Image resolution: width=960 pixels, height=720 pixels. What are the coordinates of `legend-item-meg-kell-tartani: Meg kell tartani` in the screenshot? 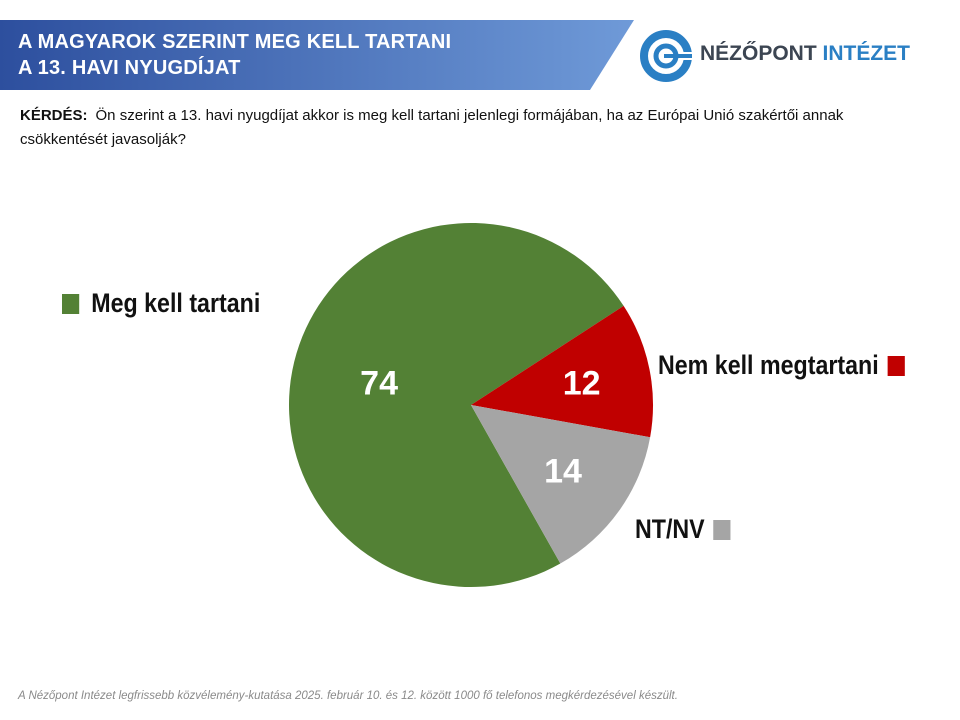 It's located at (161, 303).